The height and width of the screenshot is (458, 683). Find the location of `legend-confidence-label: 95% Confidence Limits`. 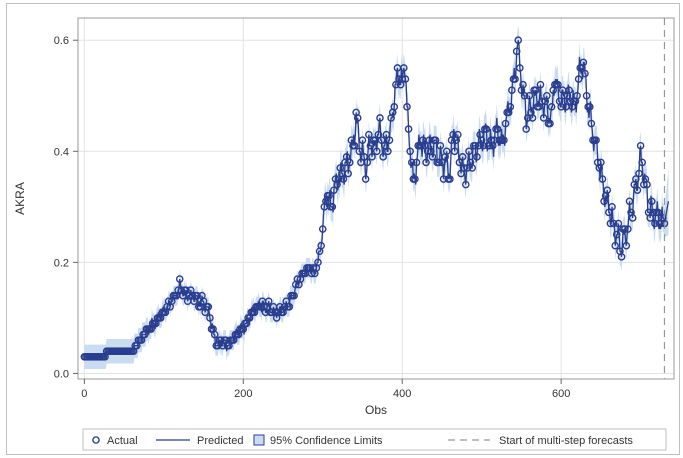

legend-confidence-label: 95% Confidence Limits is located at coordinates (326, 441).